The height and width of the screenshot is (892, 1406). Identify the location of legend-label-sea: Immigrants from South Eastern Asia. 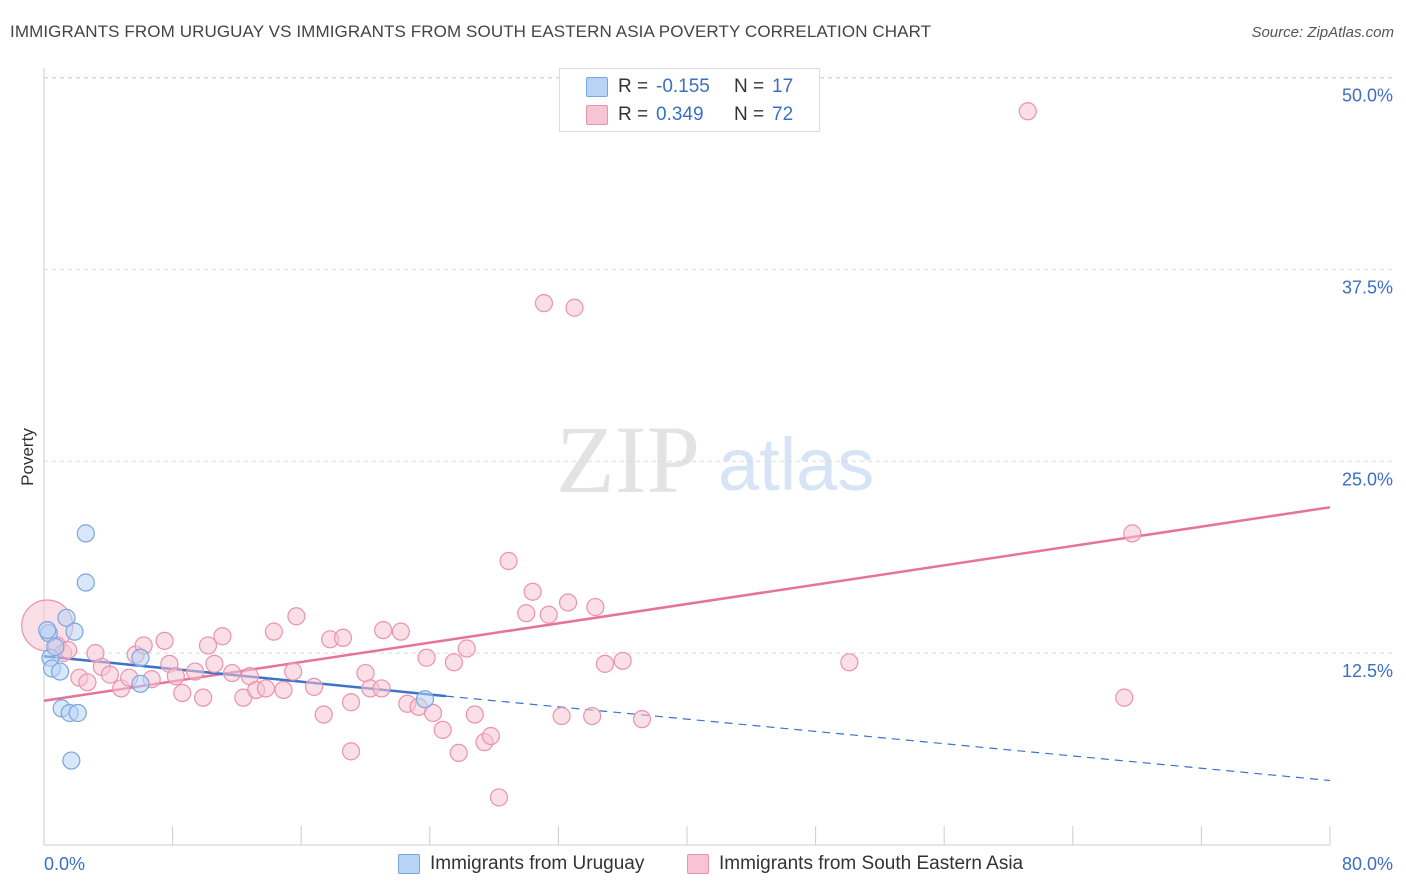
(871, 863).